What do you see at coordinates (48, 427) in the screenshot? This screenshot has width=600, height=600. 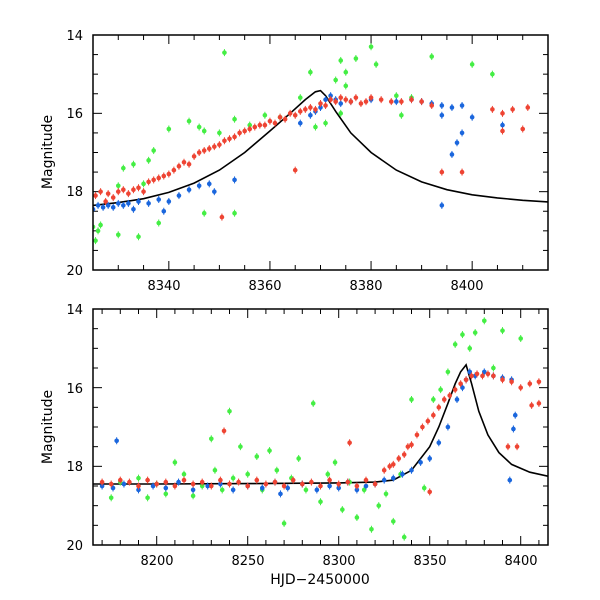 I see `y-axis-label: Magnitude` at bounding box center [48, 427].